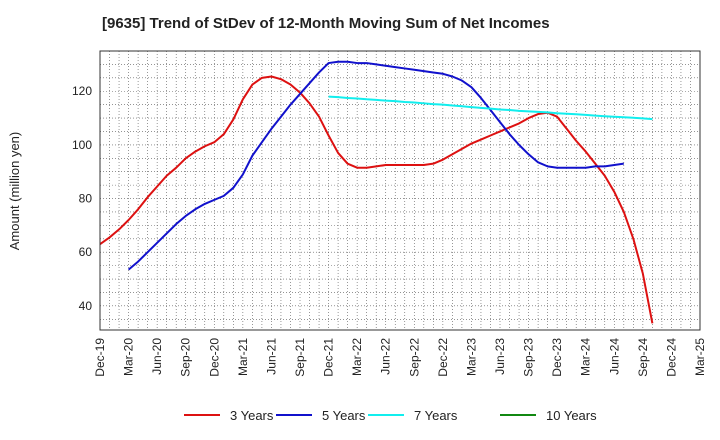 The image size is (720, 440). Describe the element at coordinates (157, 356) in the screenshot. I see `x-tick-label: Jun-20` at that location.